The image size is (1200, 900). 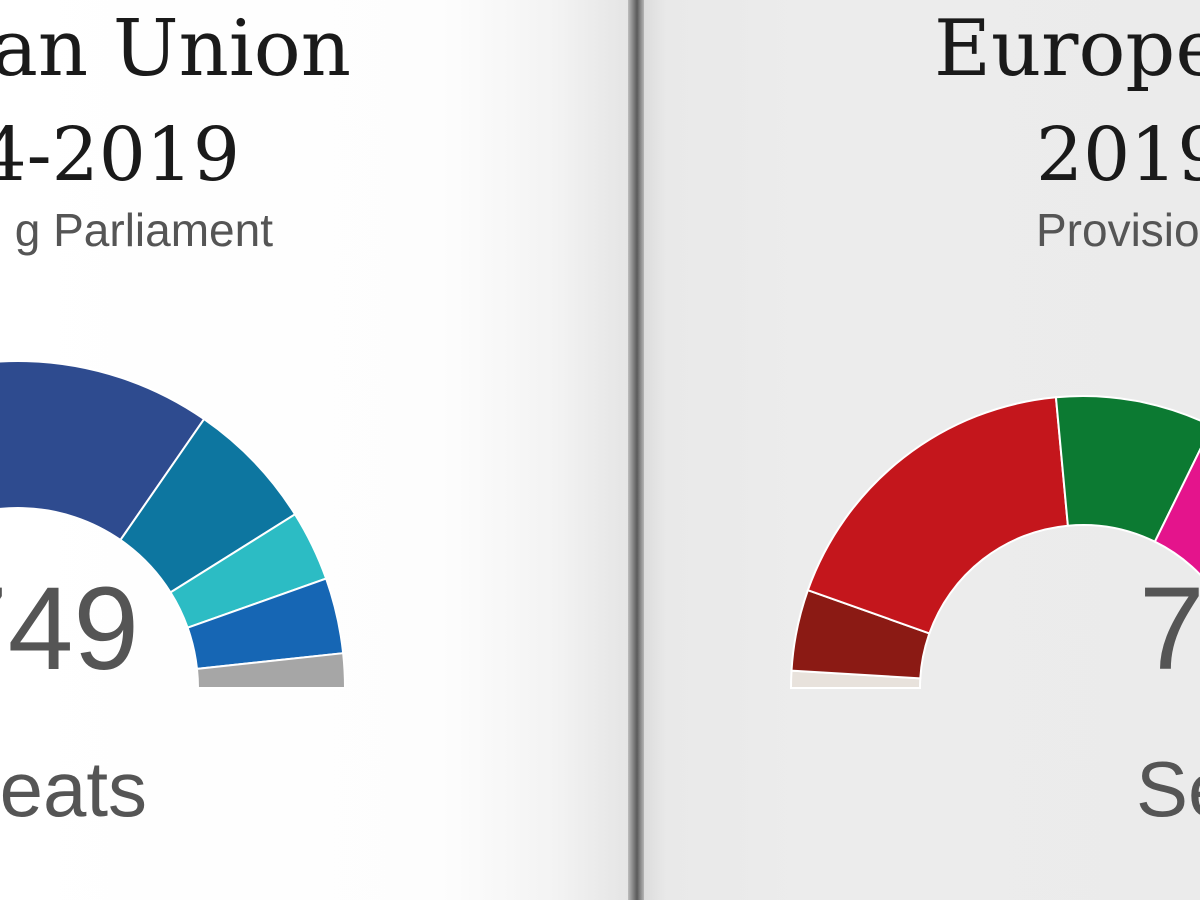 I want to click on page-subtitle: g Parliament, so click(x=143, y=230).